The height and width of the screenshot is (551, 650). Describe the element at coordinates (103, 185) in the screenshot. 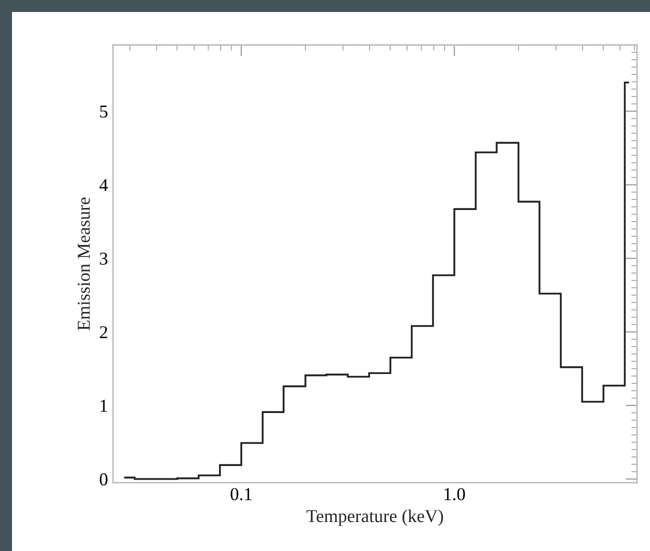

I see `y-tick-label: 4` at that location.